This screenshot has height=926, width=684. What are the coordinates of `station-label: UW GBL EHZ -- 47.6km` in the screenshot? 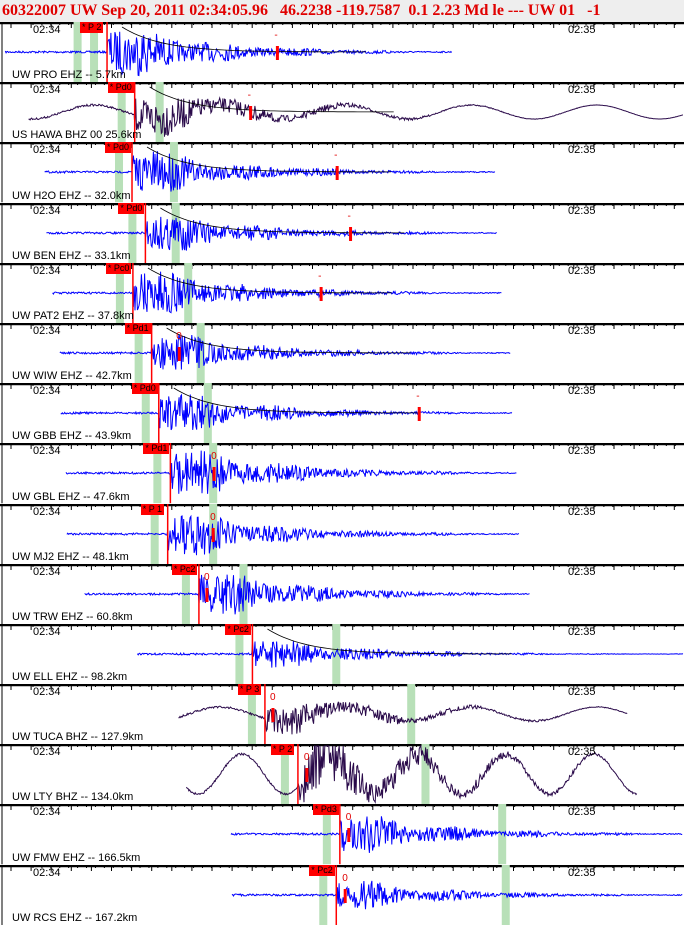 It's located at (71, 496).